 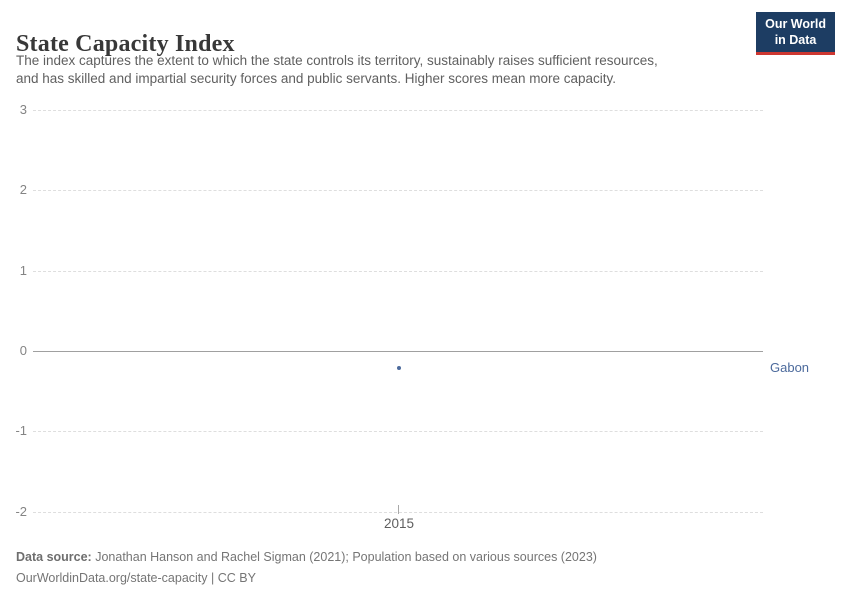 What do you see at coordinates (790, 367) in the screenshot?
I see `entity-label-gabon: Gabon` at bounding box center [790, 367].